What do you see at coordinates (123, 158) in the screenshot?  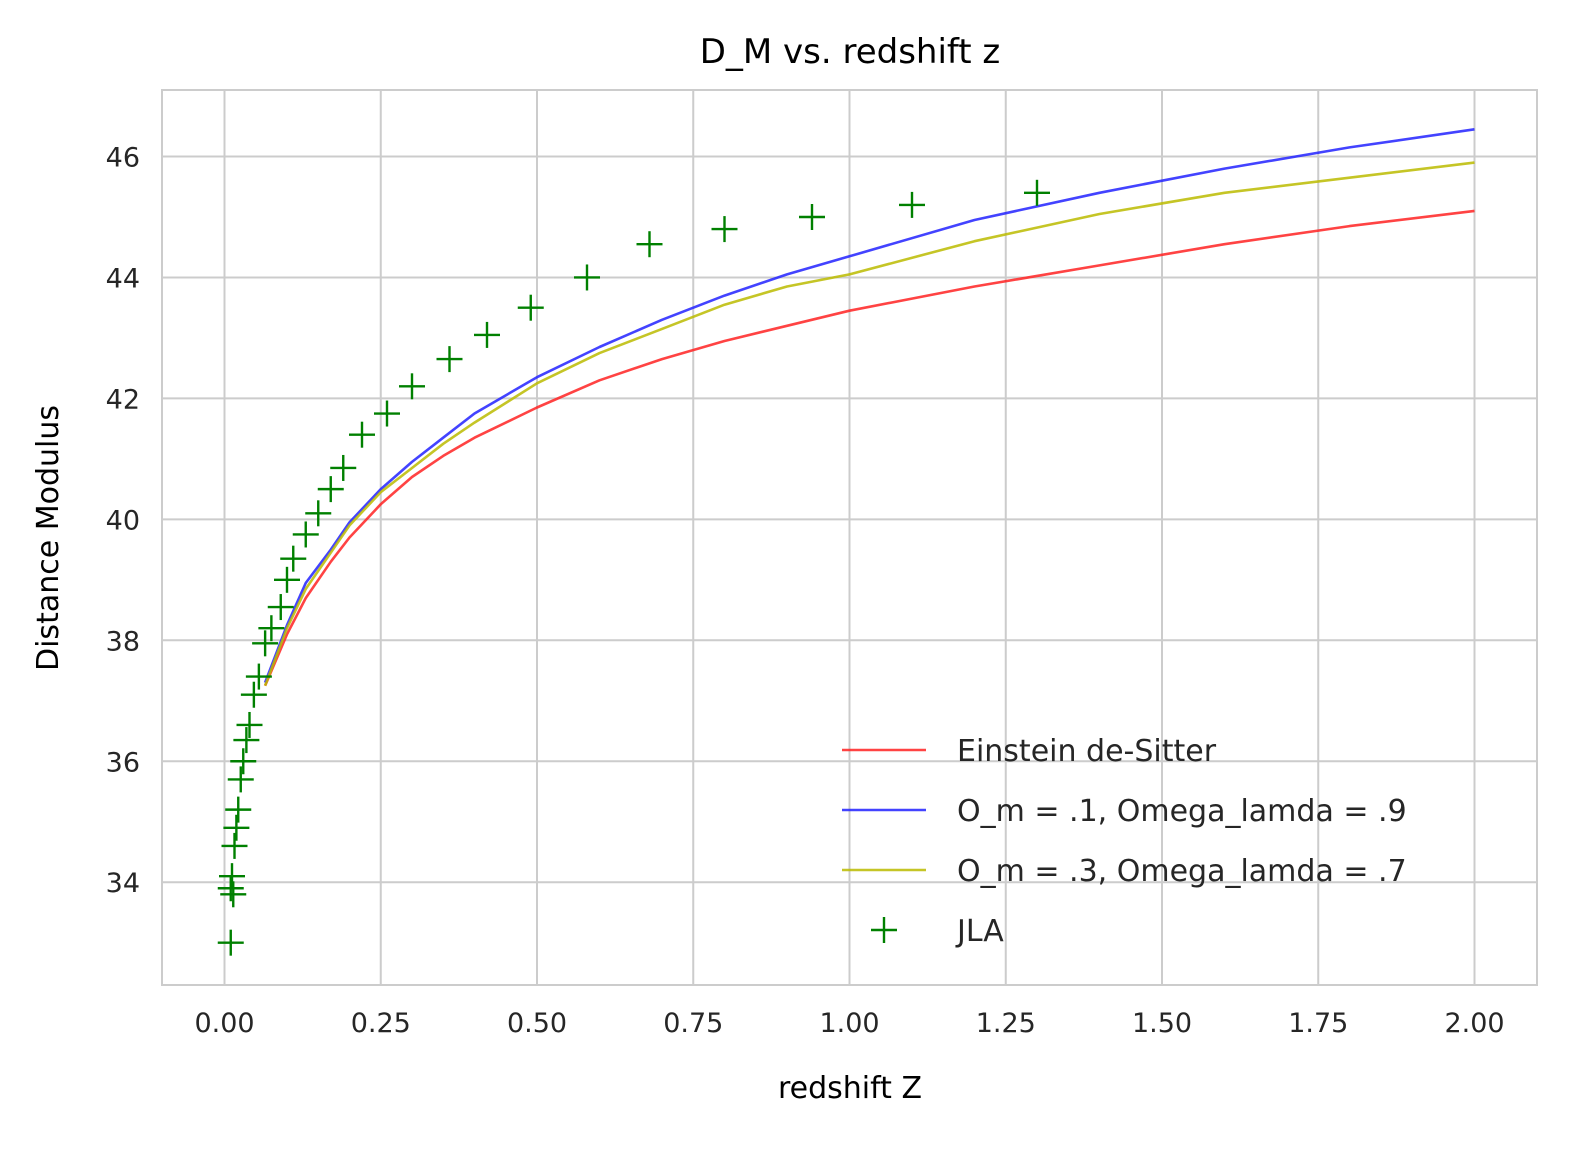 I see `y-tick-label: 46` at bounding box center [123, 158].